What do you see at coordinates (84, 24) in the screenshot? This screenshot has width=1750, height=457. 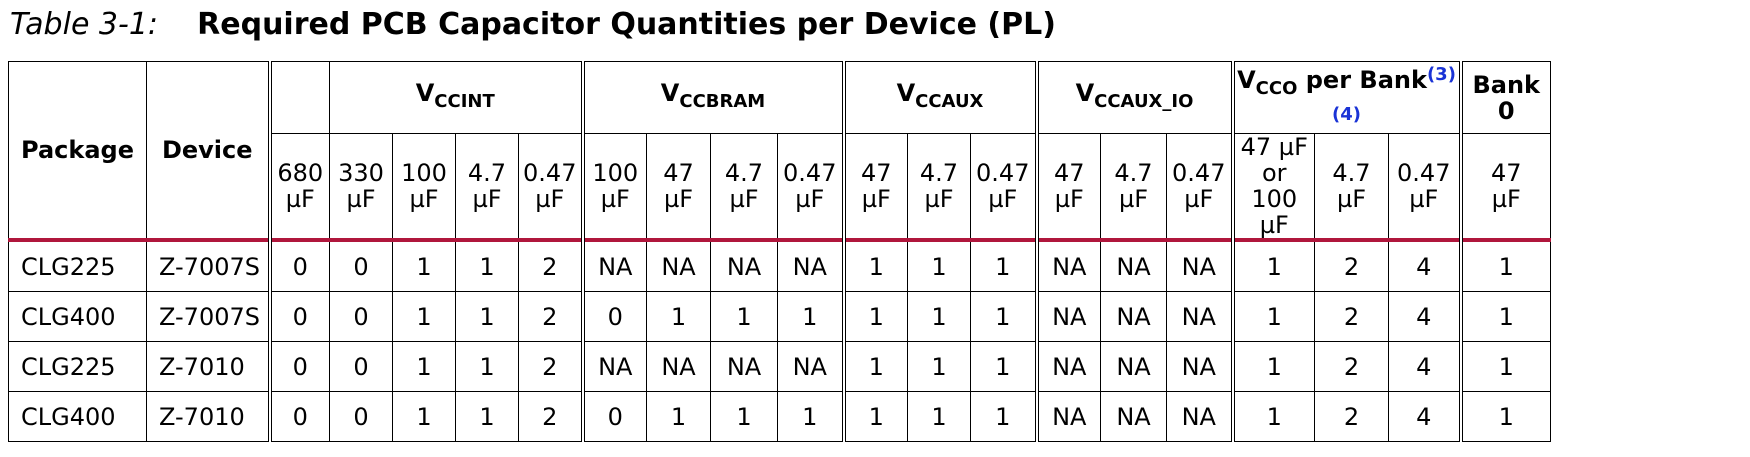 I see `caption-label: Table 3-1:` at bounding box center [84, 24].